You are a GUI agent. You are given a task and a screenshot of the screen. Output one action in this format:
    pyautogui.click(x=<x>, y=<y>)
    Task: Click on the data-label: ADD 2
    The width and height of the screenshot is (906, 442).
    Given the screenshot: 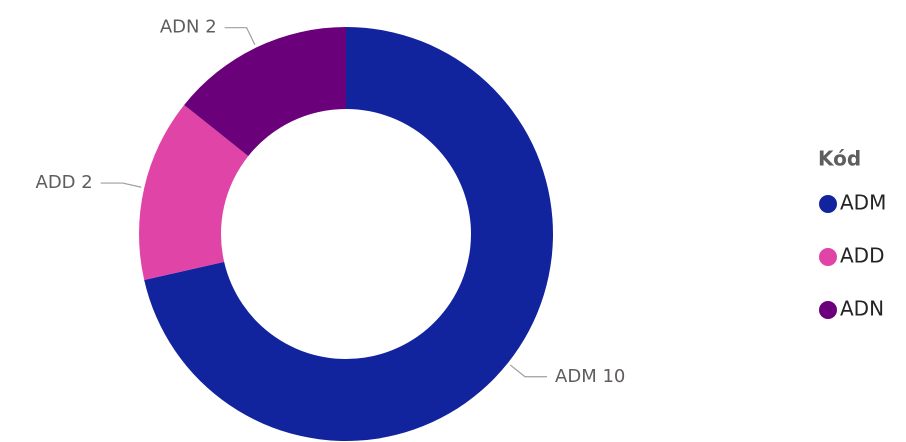 What is the action you would take?
    pyautogui.click(x=64, y=182)
    